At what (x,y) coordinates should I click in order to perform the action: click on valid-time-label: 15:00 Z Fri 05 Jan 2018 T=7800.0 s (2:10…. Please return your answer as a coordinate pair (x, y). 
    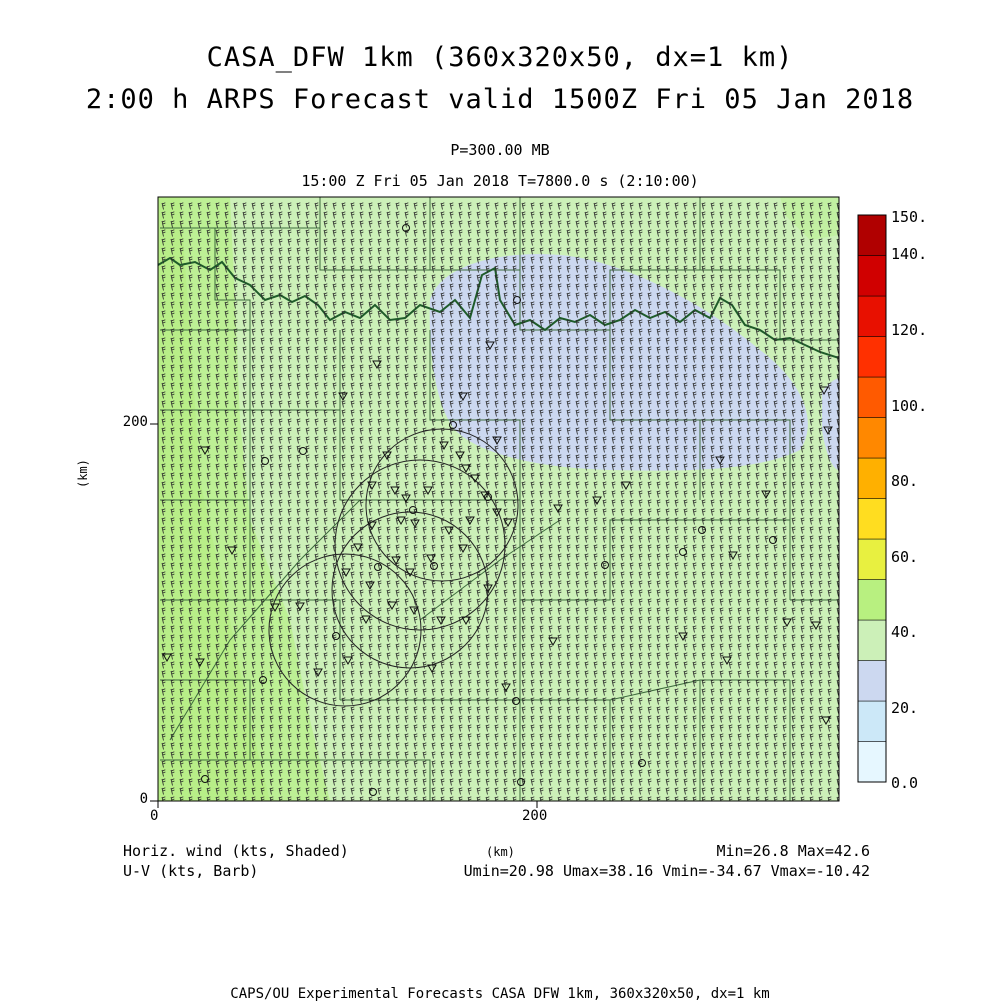
    Looking at the image, I should click on (500, 181).